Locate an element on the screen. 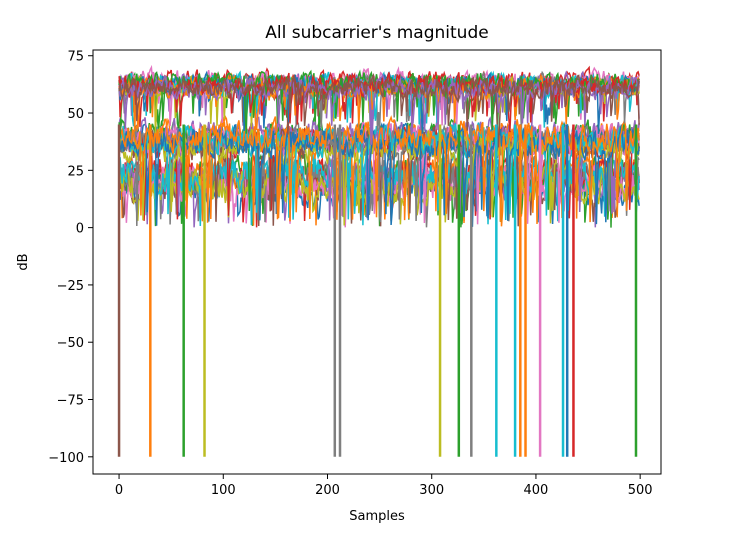  y-tick-label: −50 is located at coordinates (70, 343).